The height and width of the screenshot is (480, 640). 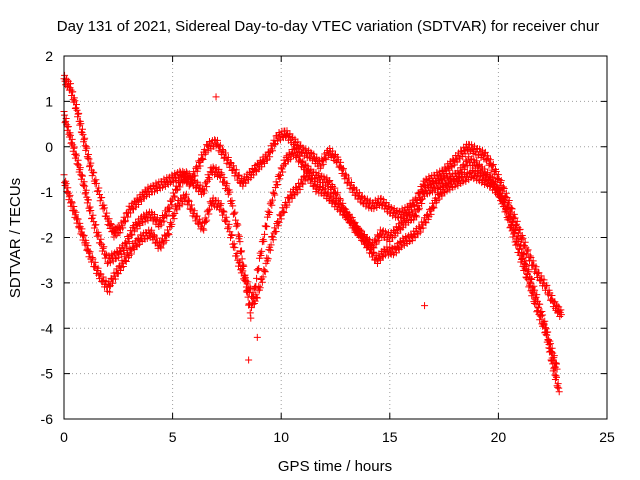 I want to click on y-axis-label: SDTVAR / TECUs, so click(x=15, y=238).